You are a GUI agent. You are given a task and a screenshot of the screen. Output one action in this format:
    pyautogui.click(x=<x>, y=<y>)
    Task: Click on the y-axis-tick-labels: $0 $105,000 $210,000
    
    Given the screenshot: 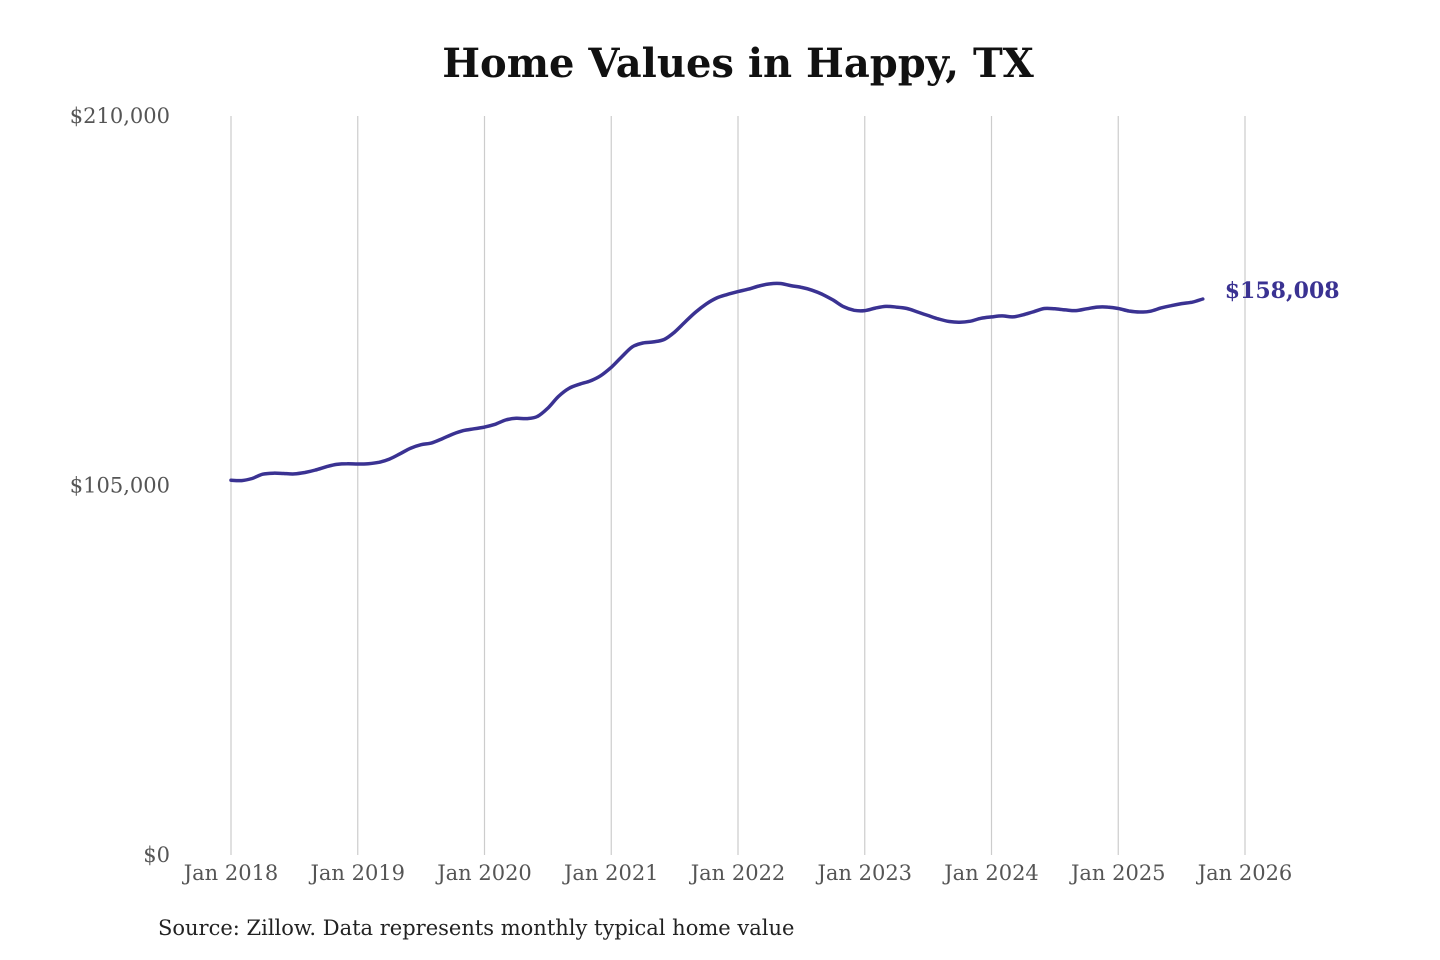 What is the action you would take?
    pyautogui.click(x=120, y=485)
    